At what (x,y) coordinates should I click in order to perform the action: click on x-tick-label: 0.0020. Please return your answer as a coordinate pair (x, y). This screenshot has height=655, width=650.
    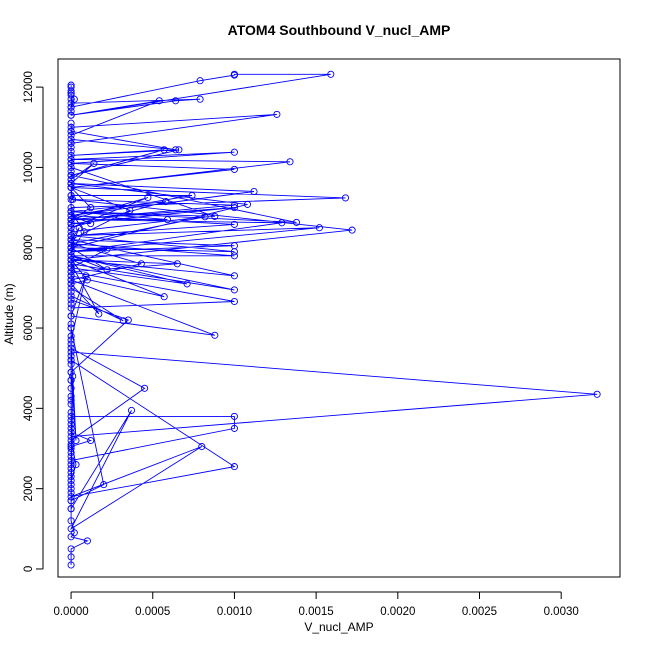
    Looking at the image, I should click on (397, 612).